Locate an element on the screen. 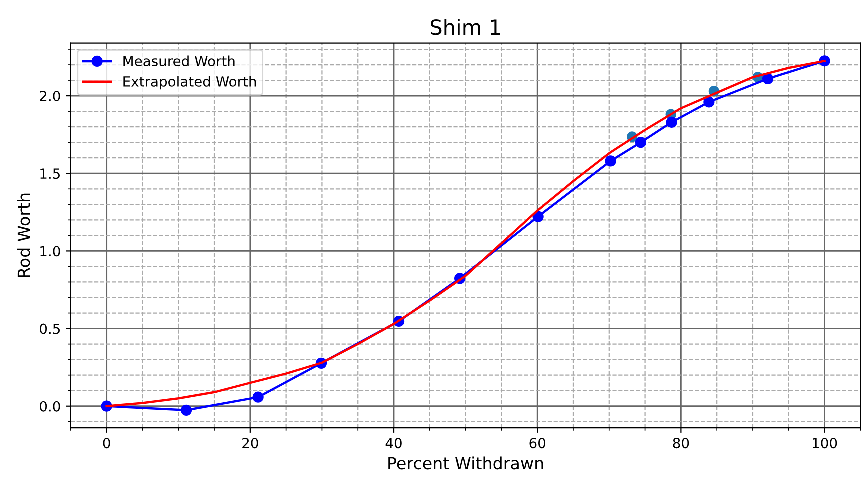 The width and height of the screenshot is (865, 481). y-tick-label: 0.5 is located at coordinates (50, 329).